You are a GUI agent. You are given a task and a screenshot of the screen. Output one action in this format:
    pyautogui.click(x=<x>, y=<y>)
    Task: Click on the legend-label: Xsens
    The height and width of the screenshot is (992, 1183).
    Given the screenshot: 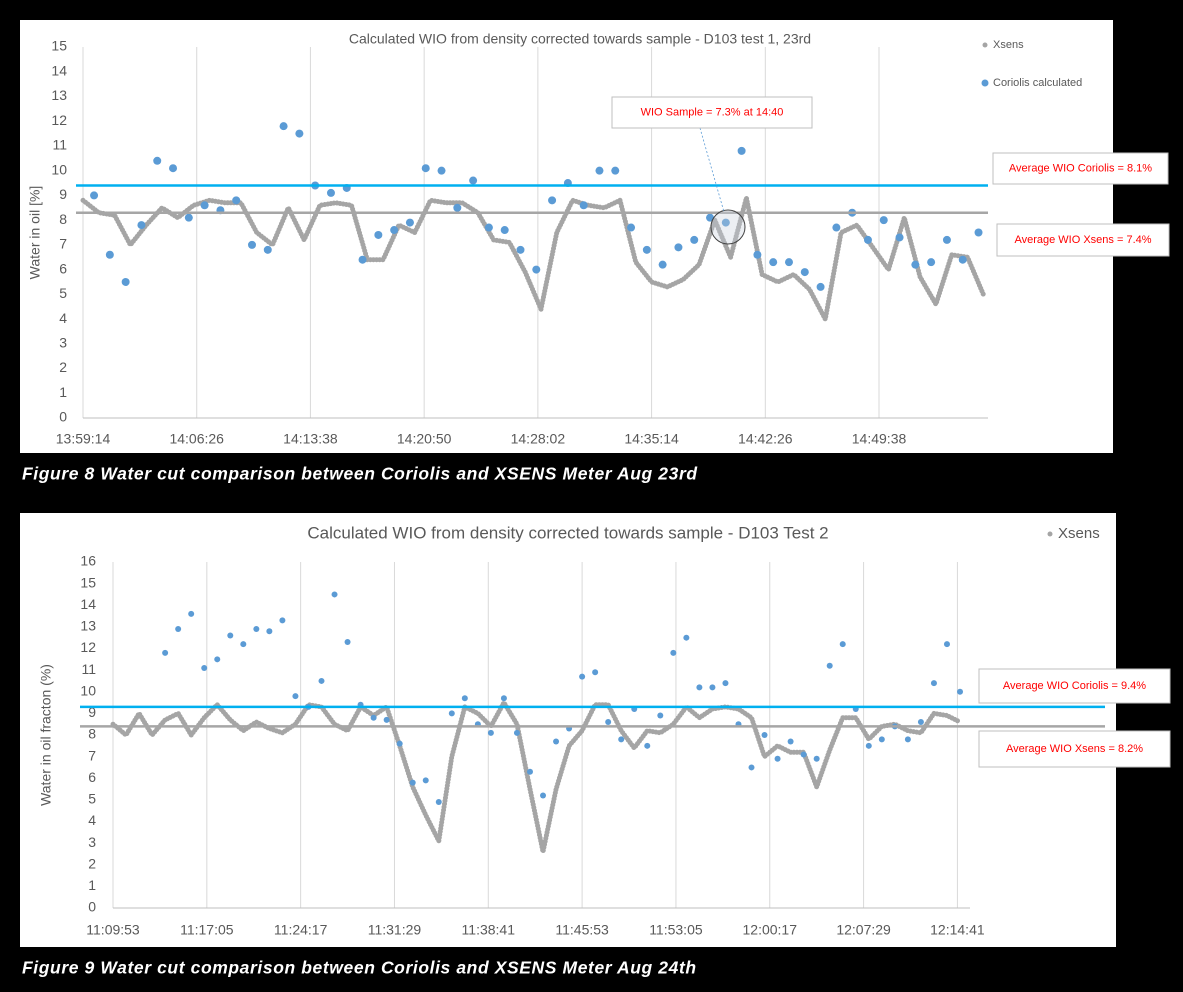 What is the action you would take?
    pyautogui.click(x=1079, y=533)
    